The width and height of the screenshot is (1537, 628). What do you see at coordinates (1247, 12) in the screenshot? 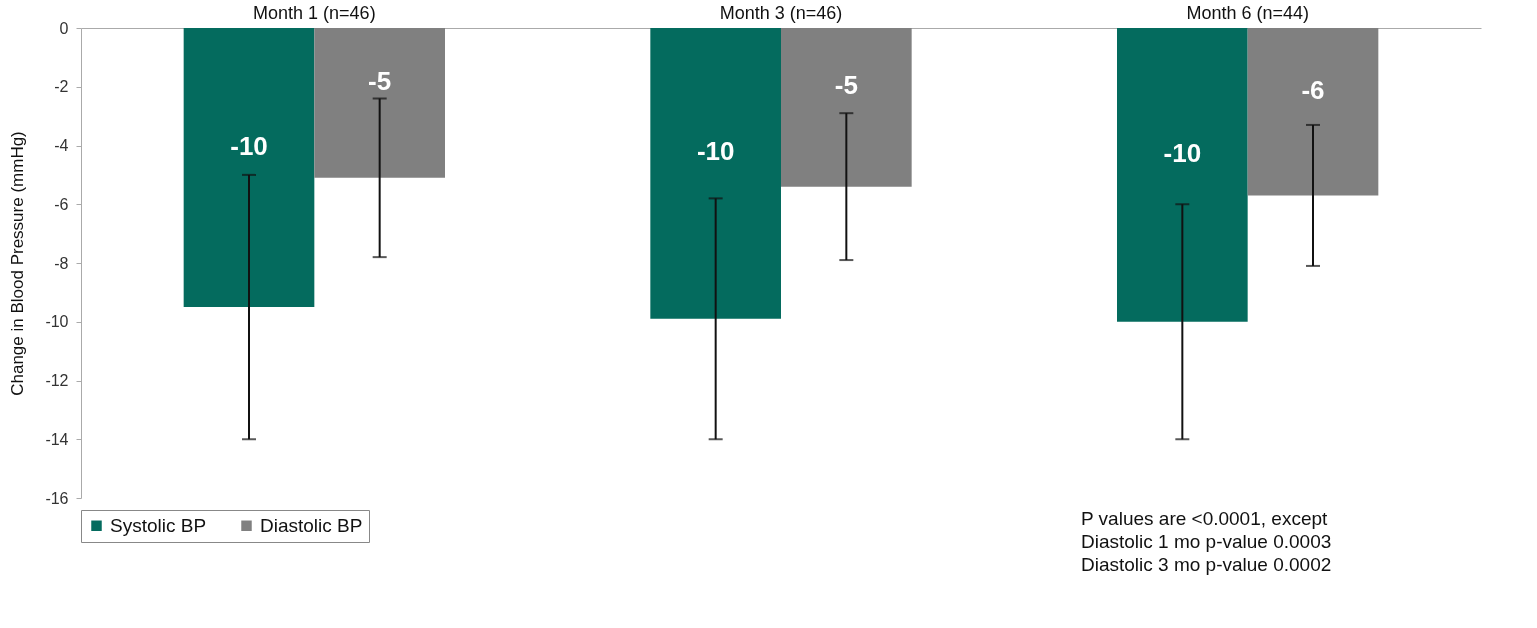
I see `x-tick-label: Month 6 (n=44)` at bounding box center [1247, 12].